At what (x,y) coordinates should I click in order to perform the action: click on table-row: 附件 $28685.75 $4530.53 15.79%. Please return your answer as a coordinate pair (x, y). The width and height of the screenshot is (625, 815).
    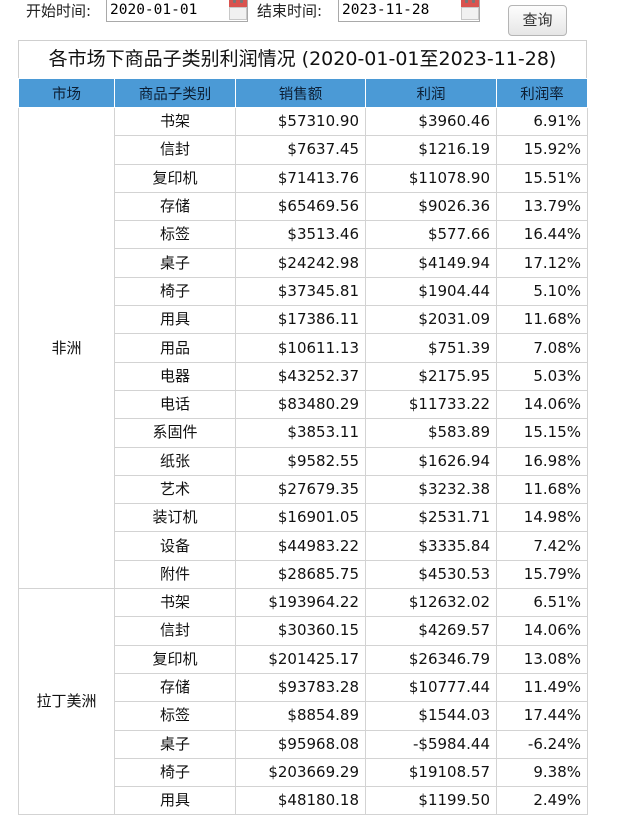
    Looking at the image, I should click on (303, 574).